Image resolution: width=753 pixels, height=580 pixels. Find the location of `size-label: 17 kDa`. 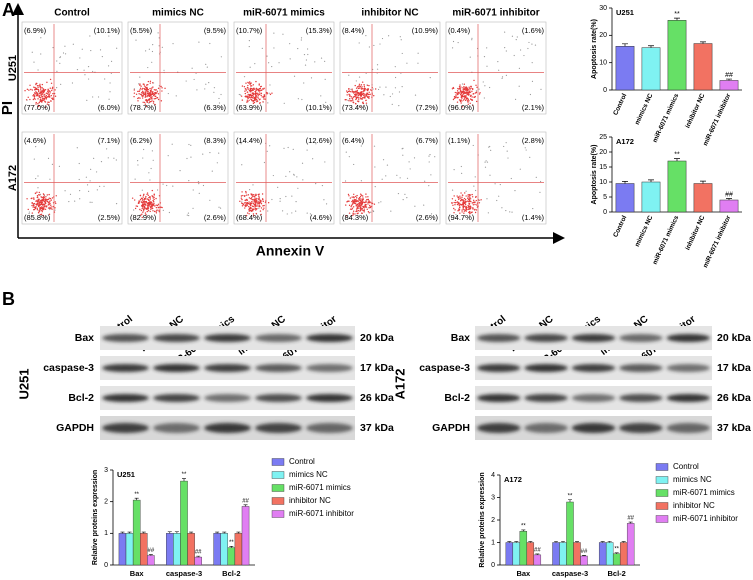

size-label: 17 kDa is located at coordinates (377, 368).